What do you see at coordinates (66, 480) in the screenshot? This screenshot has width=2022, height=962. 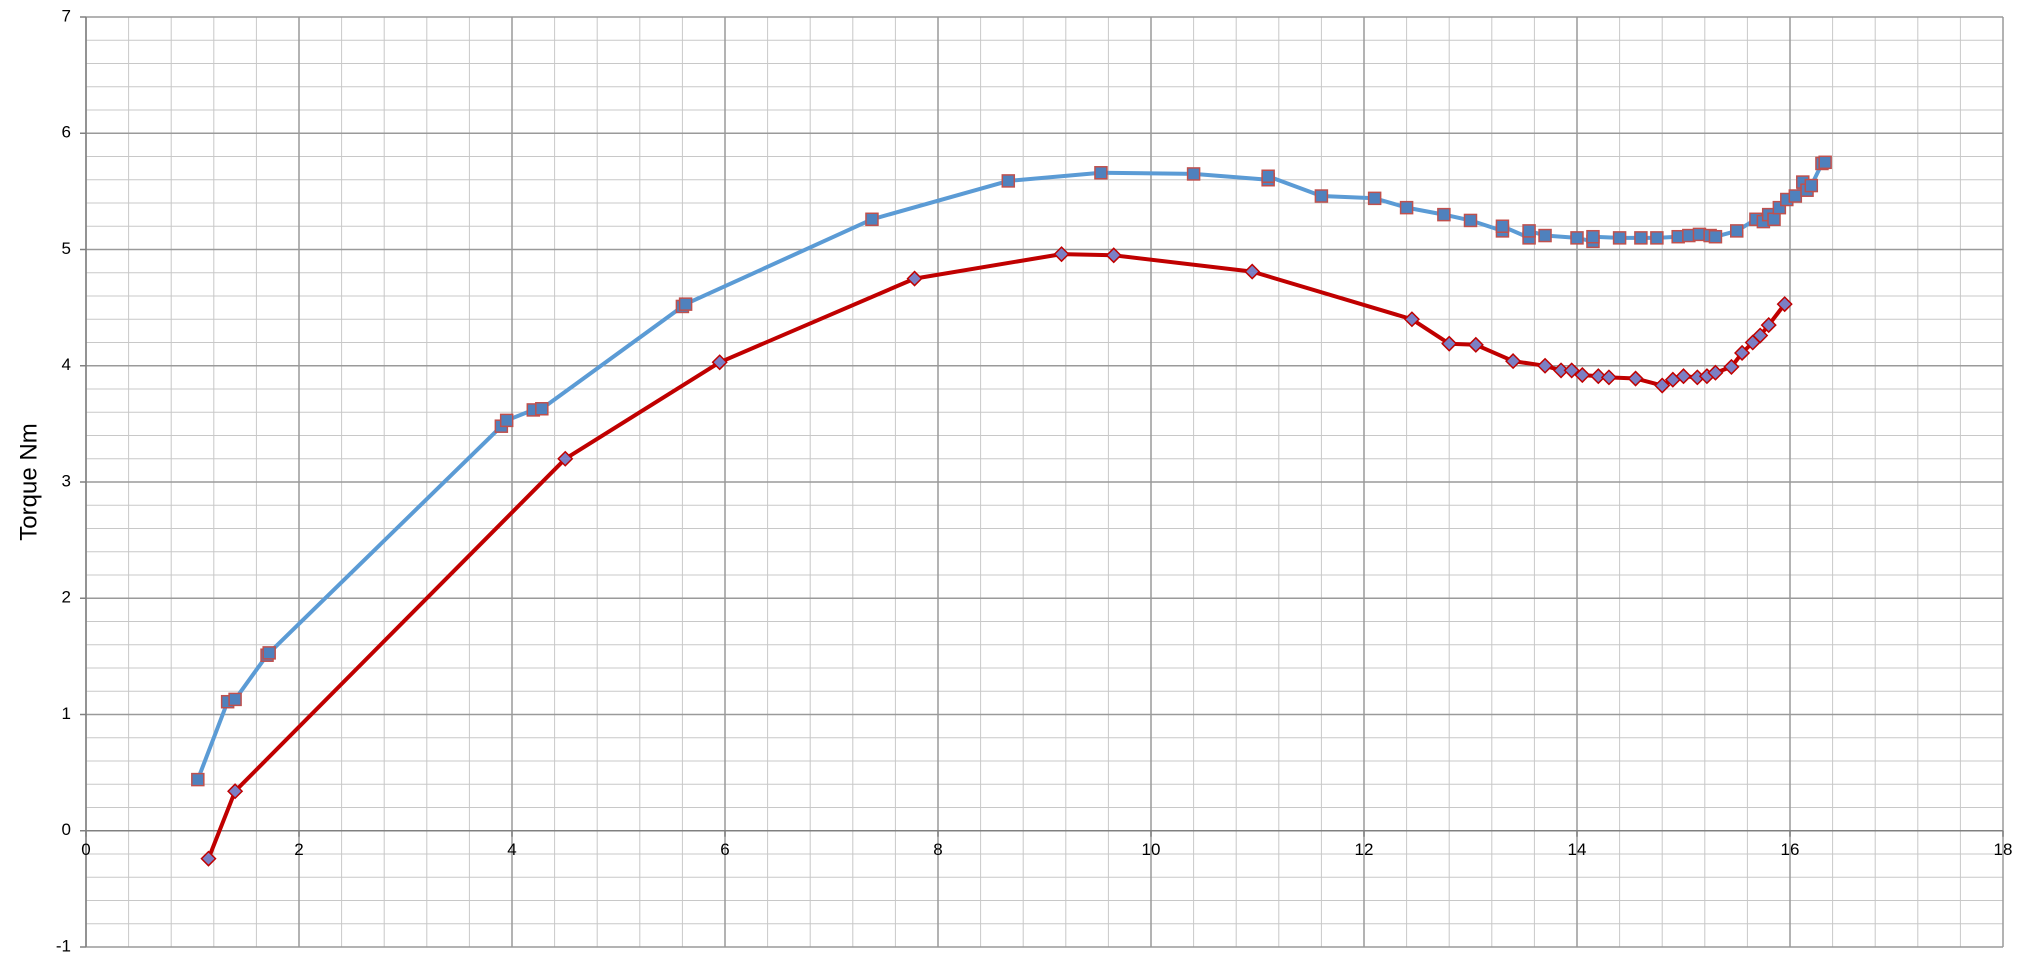 I see `y-tick-label: 3` at bounding box center [66, 480].